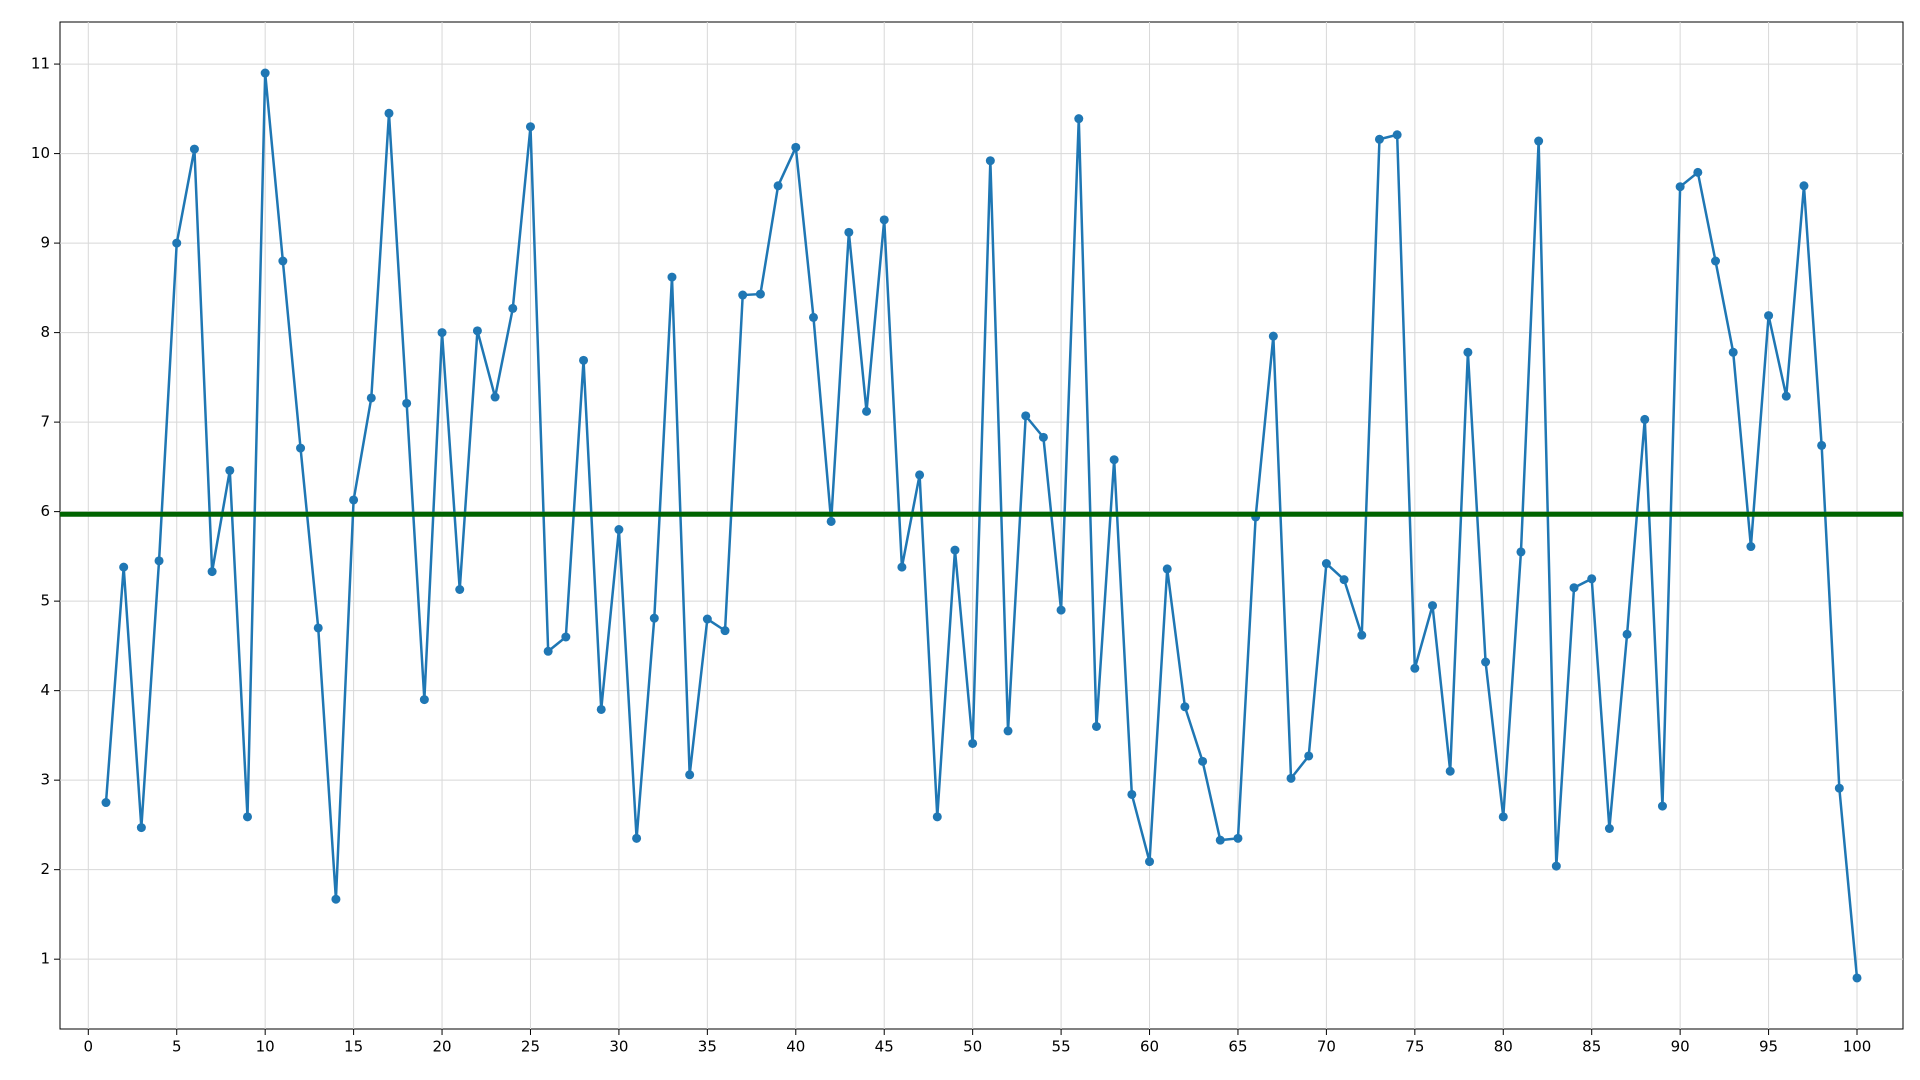 The image size is (1920, 1080). Describe the element at coordinates (1768, 1047) in the screenshot. I see `x-tick-label: 95` at that location.